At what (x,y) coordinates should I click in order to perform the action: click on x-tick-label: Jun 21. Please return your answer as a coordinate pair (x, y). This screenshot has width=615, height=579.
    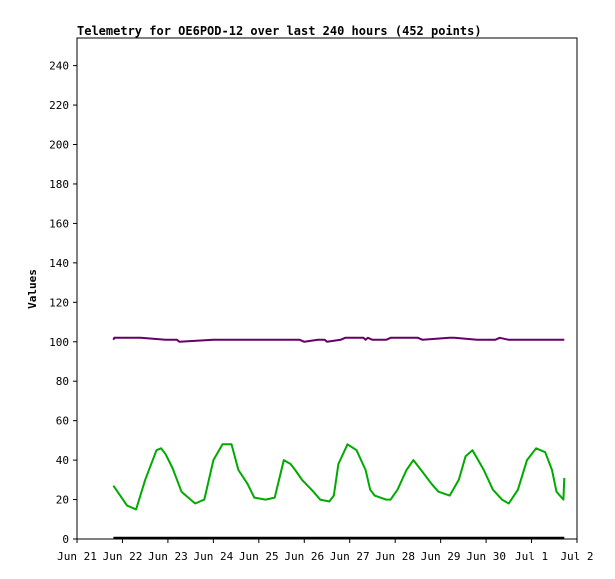
    Looking at the image, I should click on (77, 556).